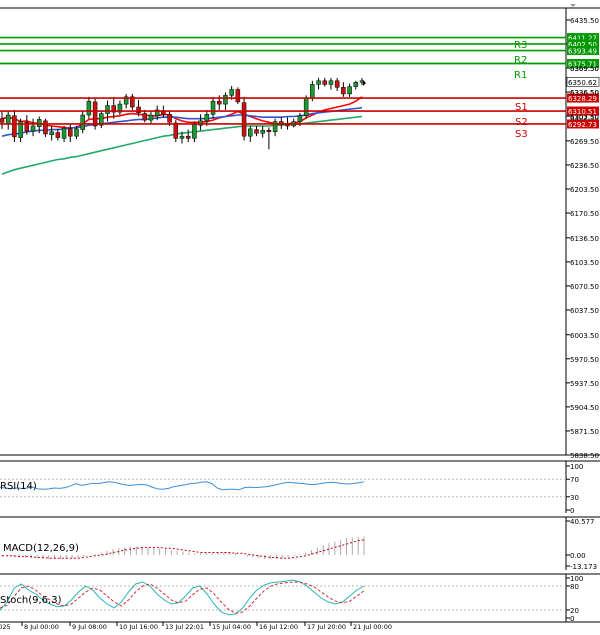 Image resolution: width=600 pixels, height=635 pixels. I want to click on level-name-label: S2, so click(521, 122).